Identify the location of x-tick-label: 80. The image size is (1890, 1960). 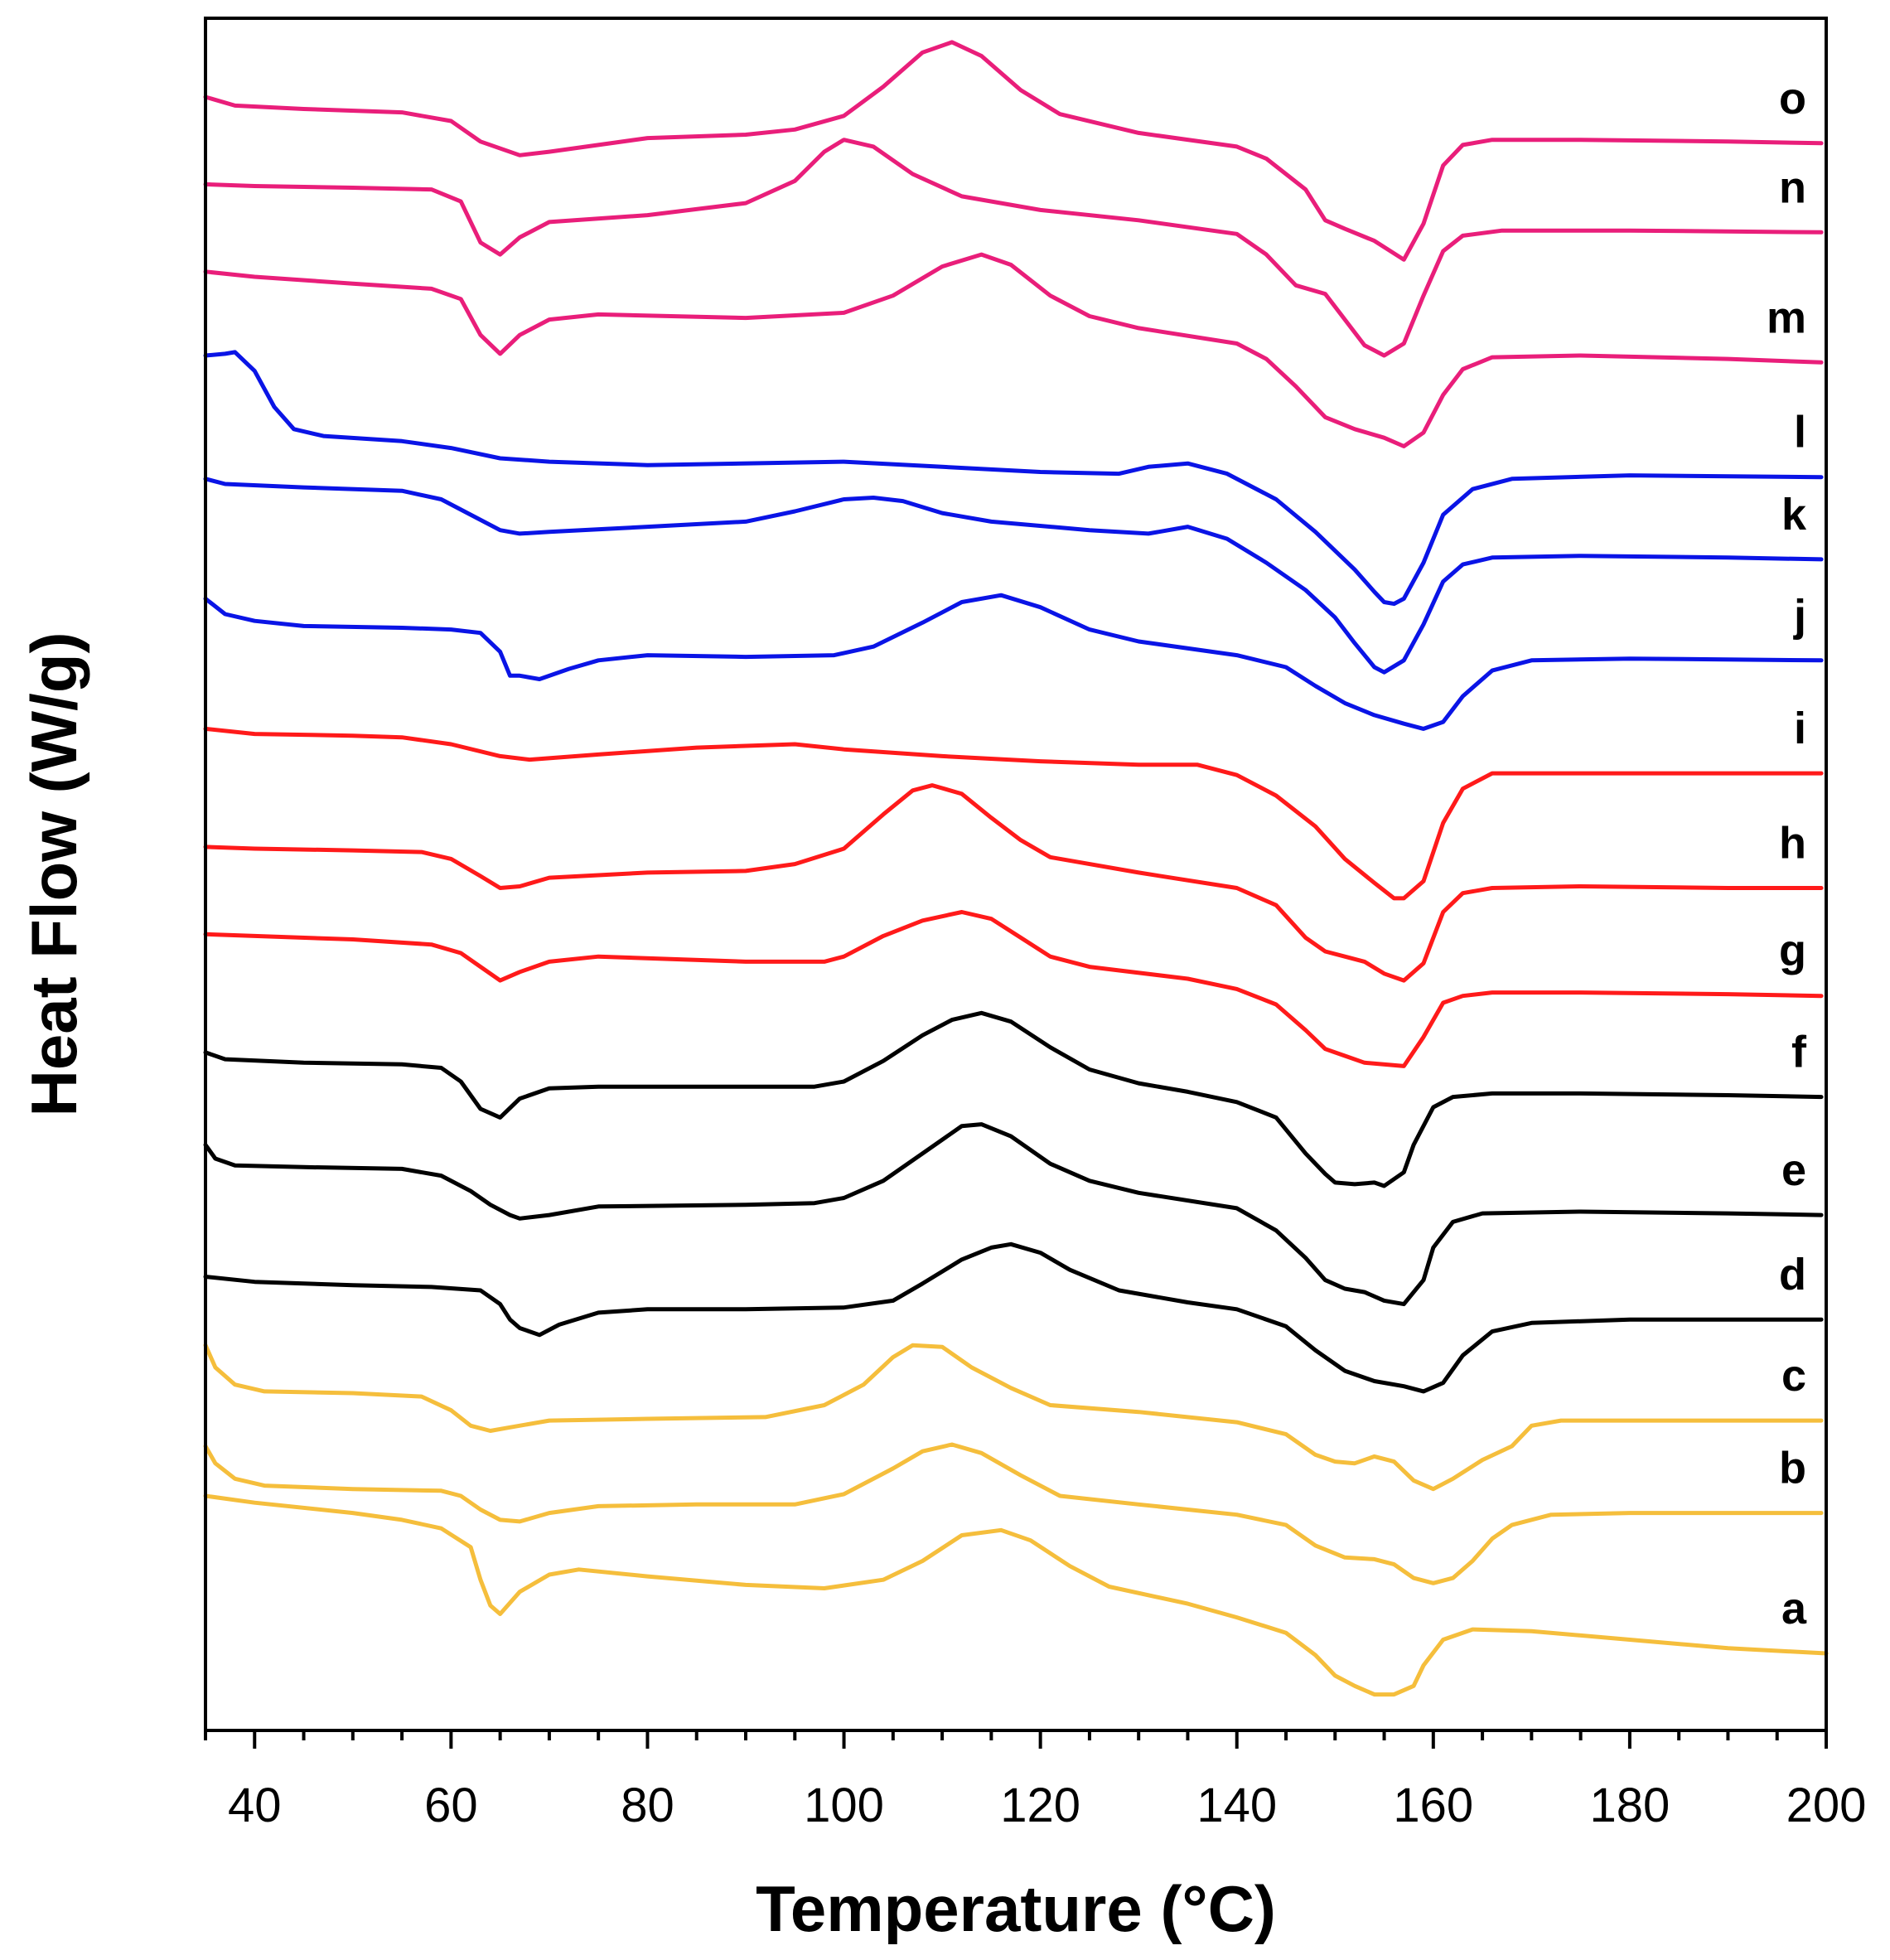
(647, 1805).